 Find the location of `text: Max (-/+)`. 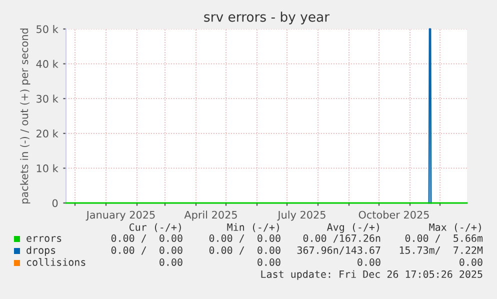

text: Max (-/+) is located at coordinates (455, 227).